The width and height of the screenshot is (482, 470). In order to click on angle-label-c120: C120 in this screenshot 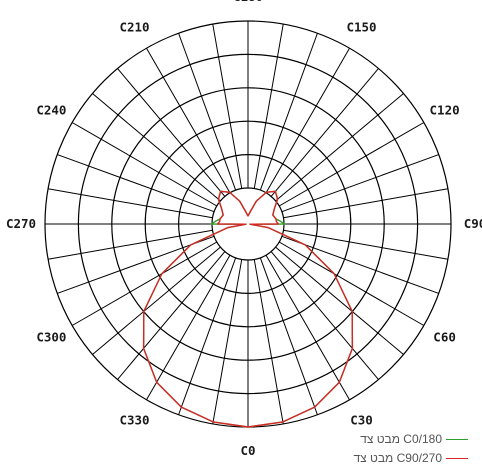, I will do `click(445, 110)`.